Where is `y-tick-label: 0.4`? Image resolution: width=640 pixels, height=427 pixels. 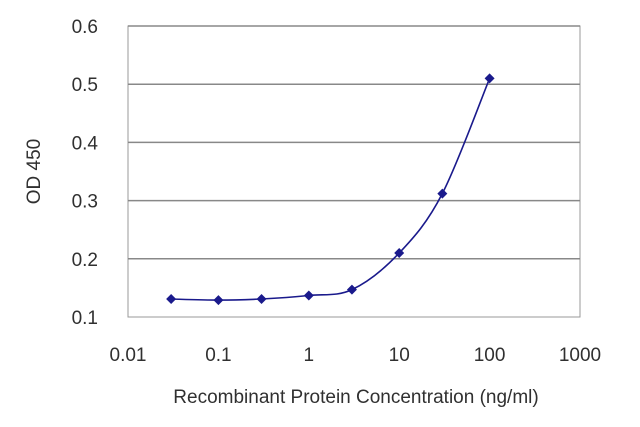 y-tick-label: 0.4 is located at coordinates (85, 143).